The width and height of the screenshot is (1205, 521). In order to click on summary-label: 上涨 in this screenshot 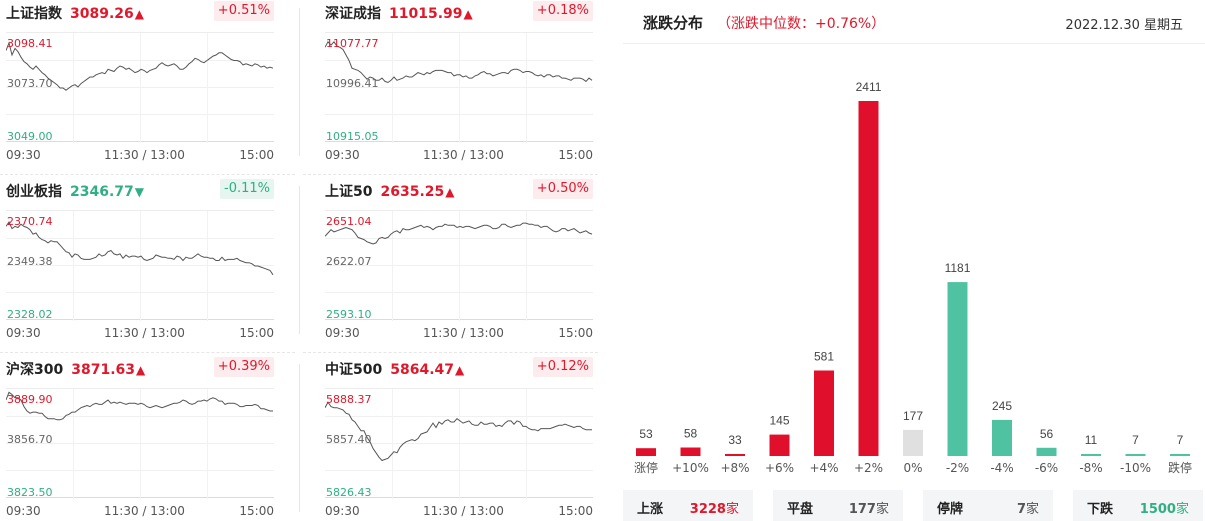, I will do `click(650, 509)`.